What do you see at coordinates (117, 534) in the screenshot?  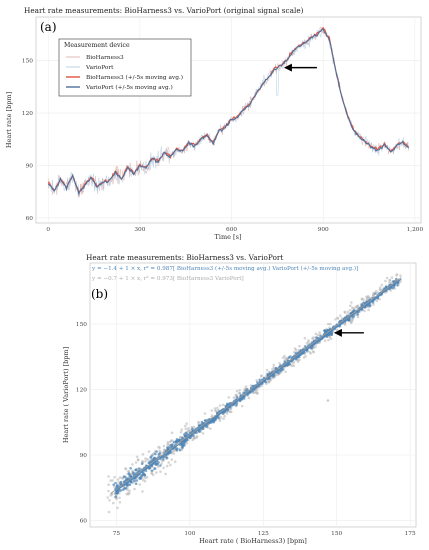 I see `panel-b-x-tick-label: 75` at bounding box center [117, 534].